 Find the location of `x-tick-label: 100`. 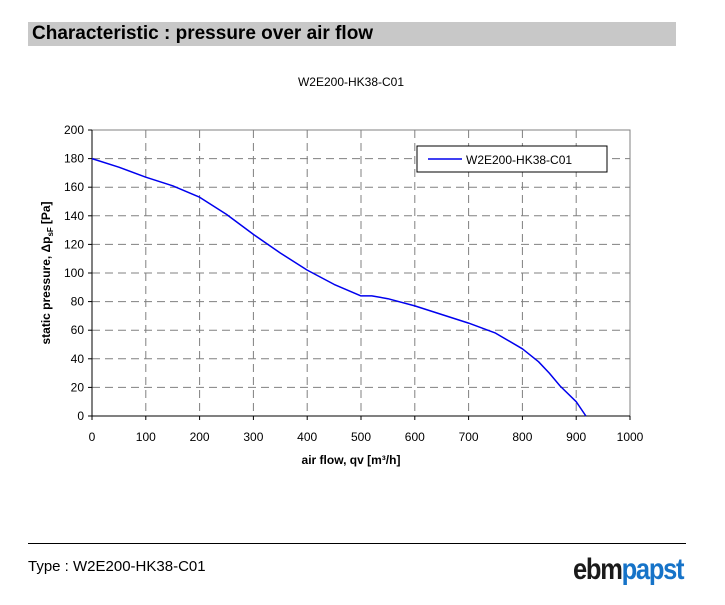

x-tick-label: 100 is located at coordinates (146, 437).